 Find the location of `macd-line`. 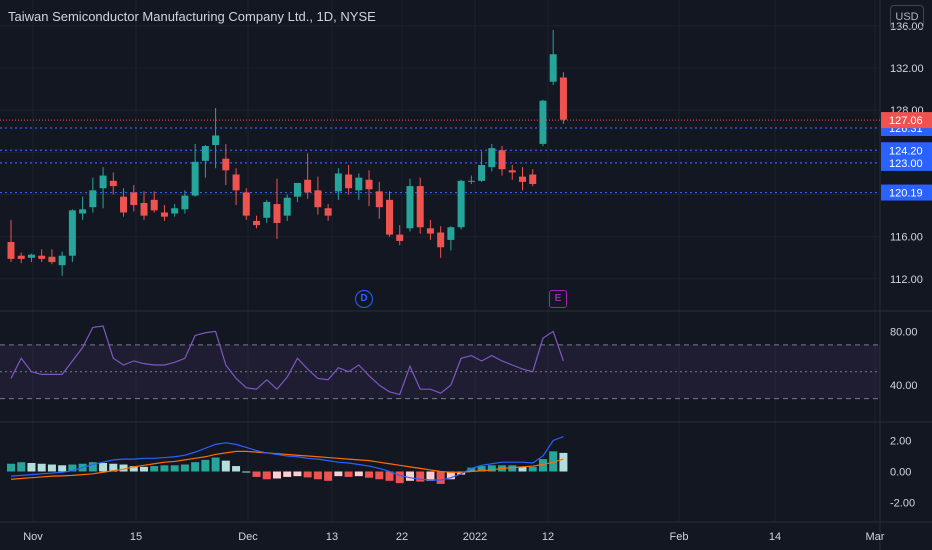

macd-line is located at coordinates (287, 458).